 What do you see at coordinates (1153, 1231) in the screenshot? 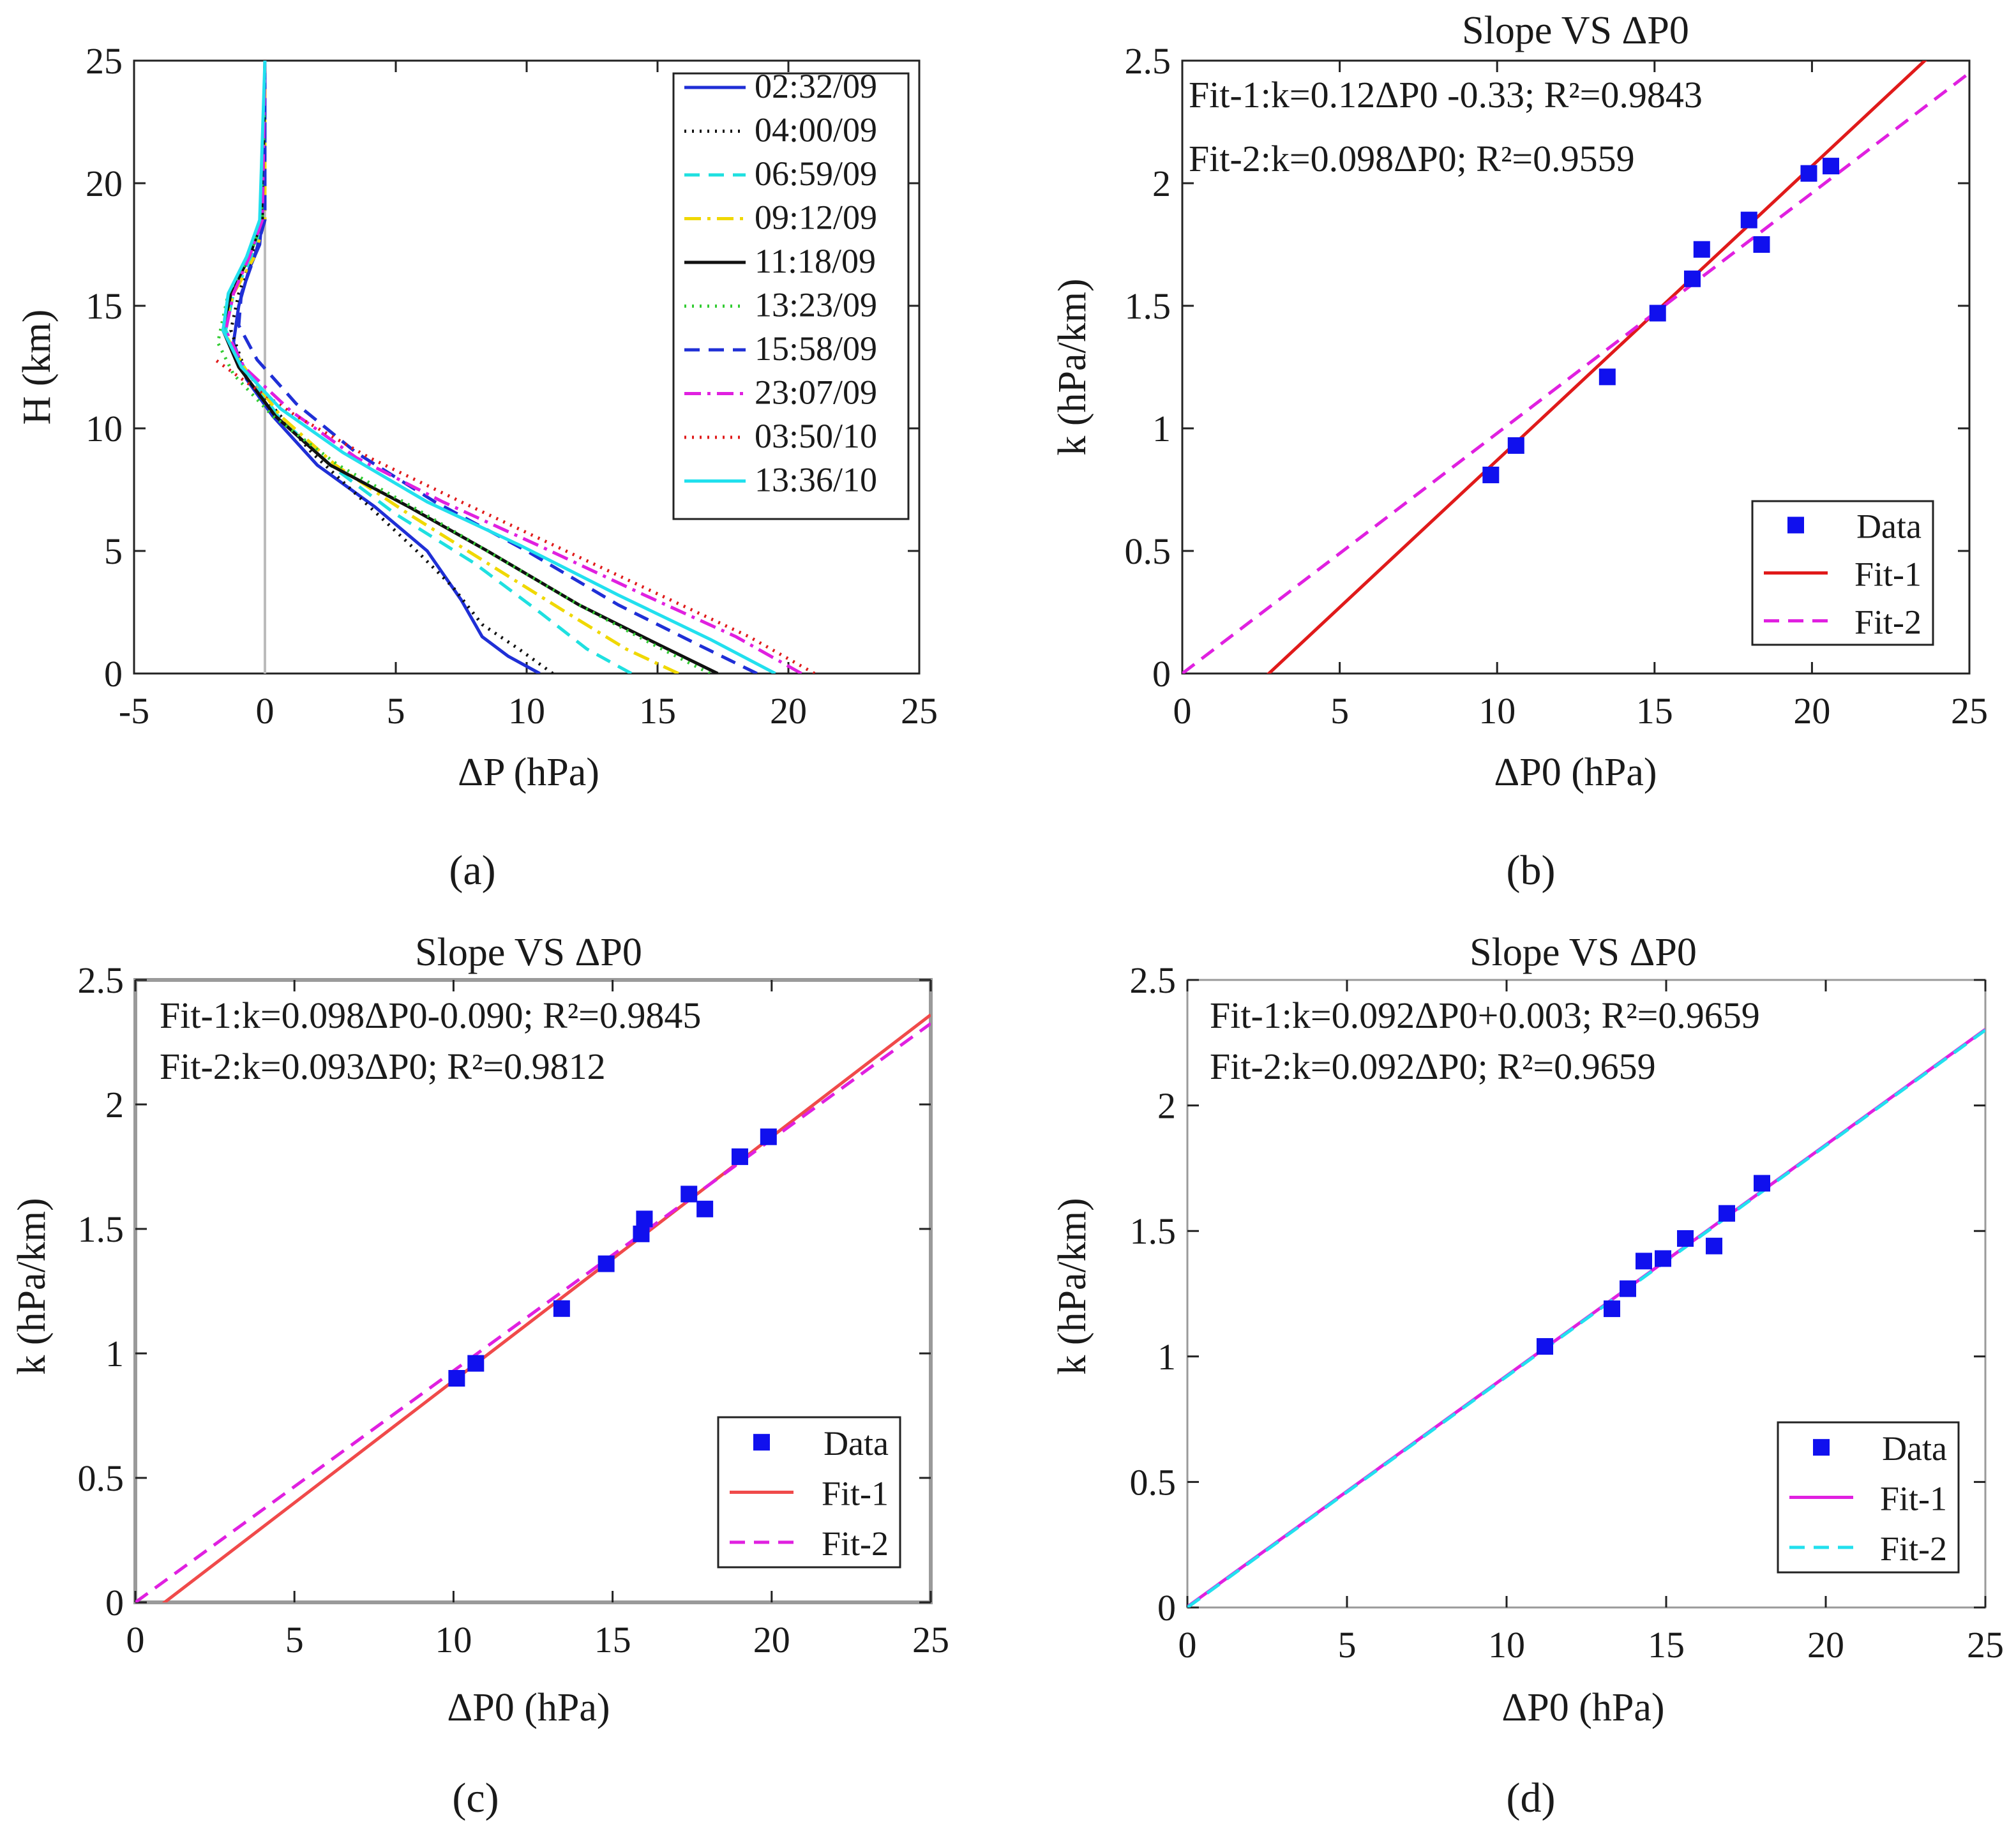
I see `panel-d-ytick-label-3: 1.5` at bounding box center [1153, 1231].